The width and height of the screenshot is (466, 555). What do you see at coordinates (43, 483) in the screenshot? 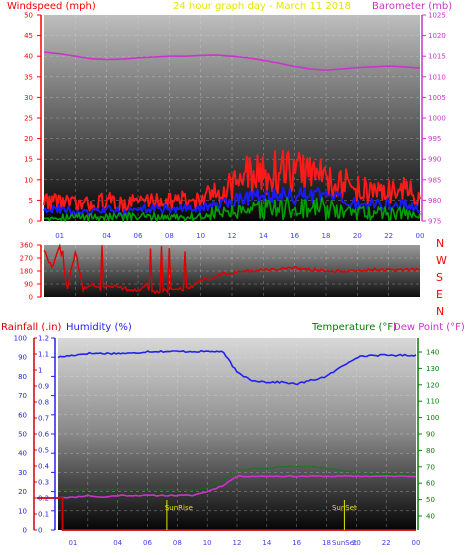
I see `rain-tick-label: 0.3` at bounding box center [43, 483].